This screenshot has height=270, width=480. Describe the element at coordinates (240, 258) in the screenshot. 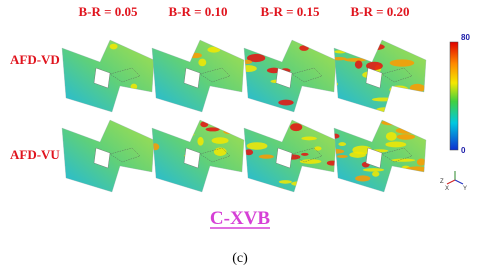

I see `caption: (c)` at that location.